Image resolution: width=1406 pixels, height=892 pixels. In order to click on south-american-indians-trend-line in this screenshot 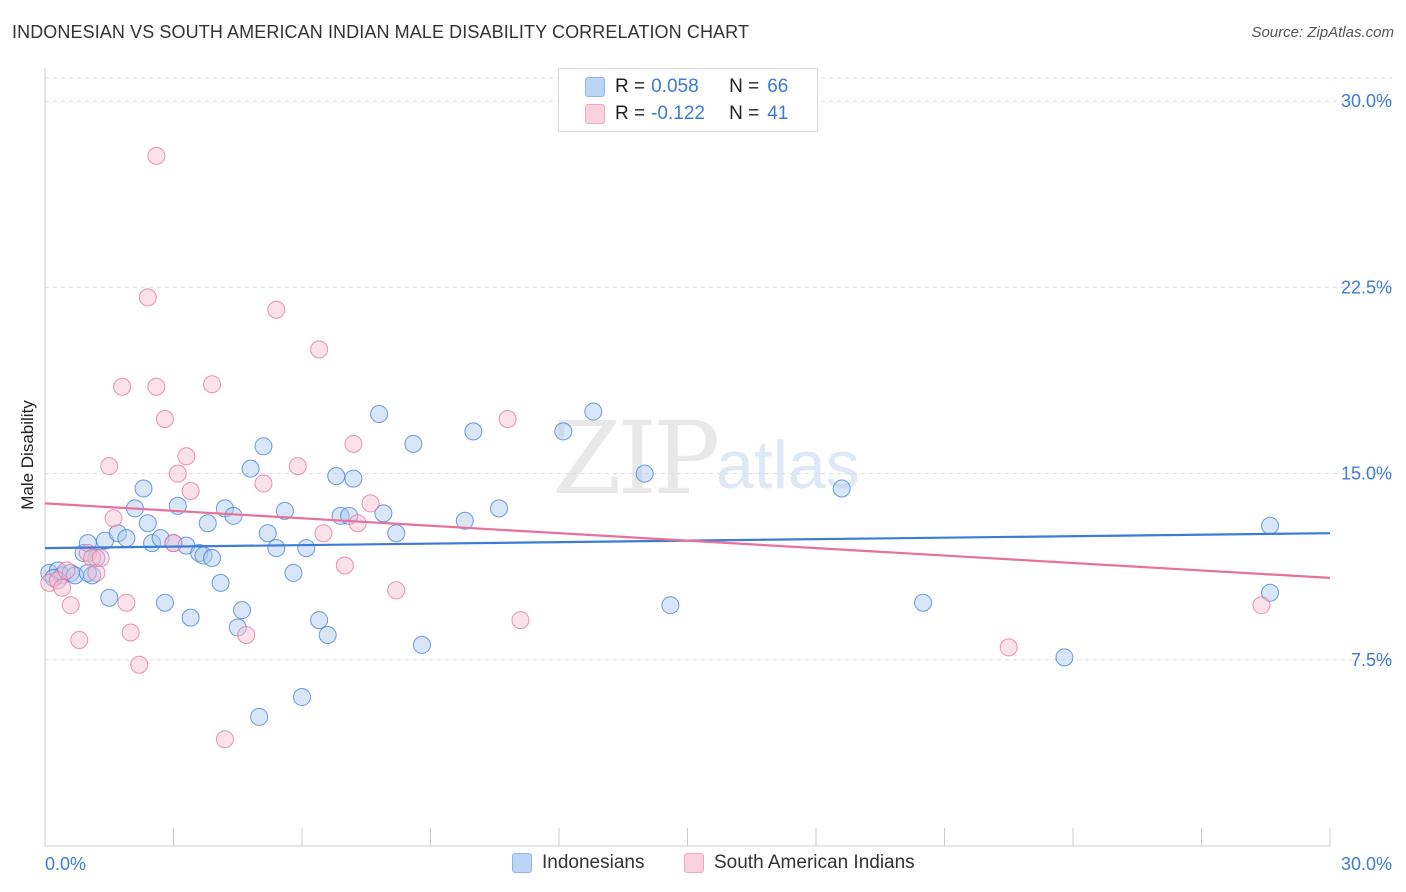, I will do `click(687, 540)`.